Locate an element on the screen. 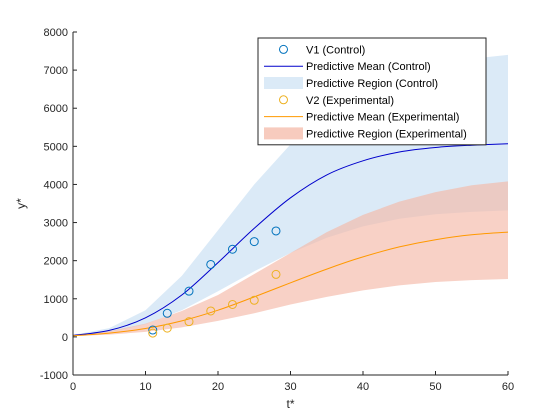 This screenshot has width=560, height=420. x-tick-label: 20 is located at coordinates (218, 387).